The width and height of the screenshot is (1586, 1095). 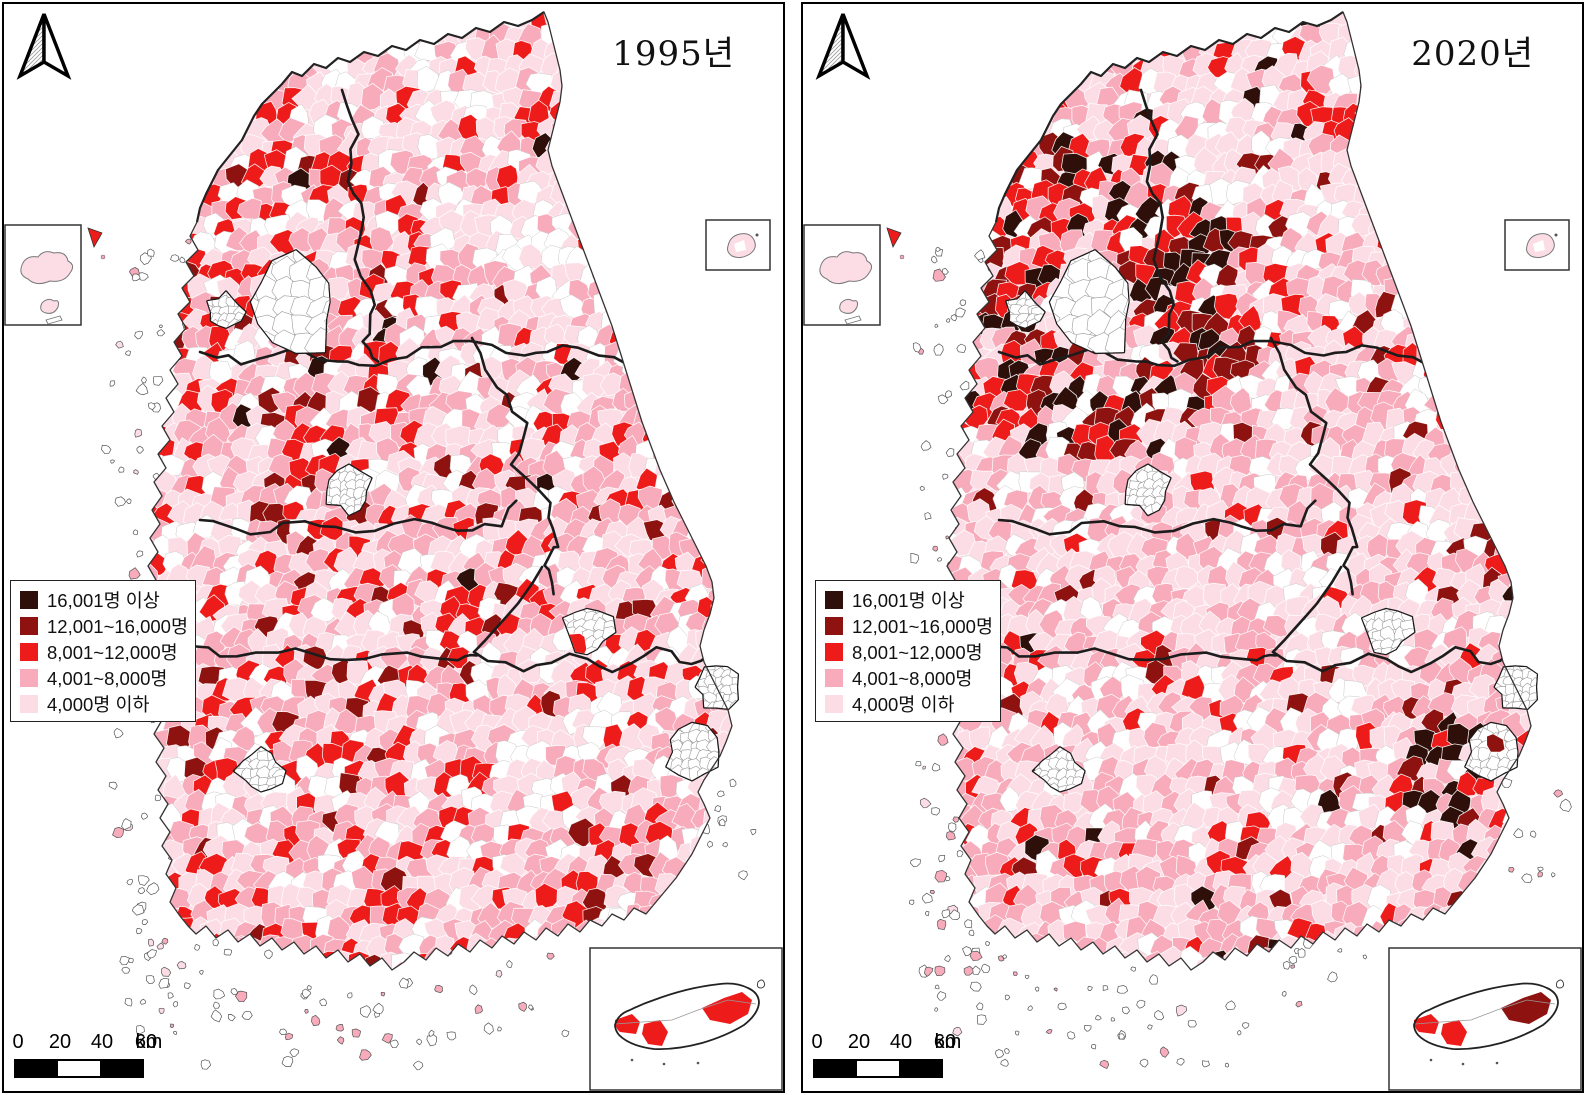 I want to click on map-title-2020: 2020년, so click(x=1472, y=54).